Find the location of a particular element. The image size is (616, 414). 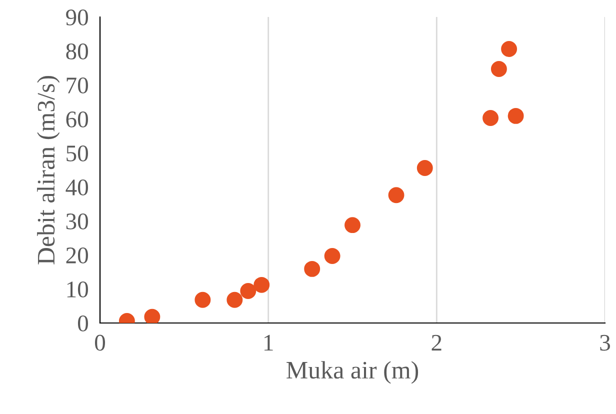

y-tick-label: 80 is located at coordinates (77, 51).